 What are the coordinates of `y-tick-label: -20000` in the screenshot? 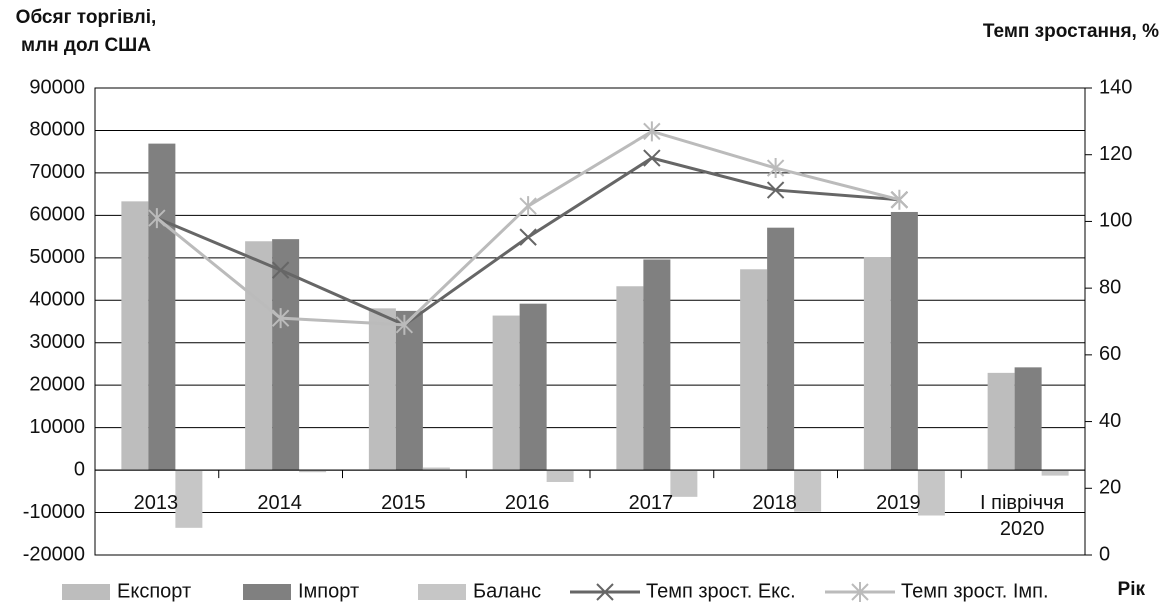 It's located at (54, 554).